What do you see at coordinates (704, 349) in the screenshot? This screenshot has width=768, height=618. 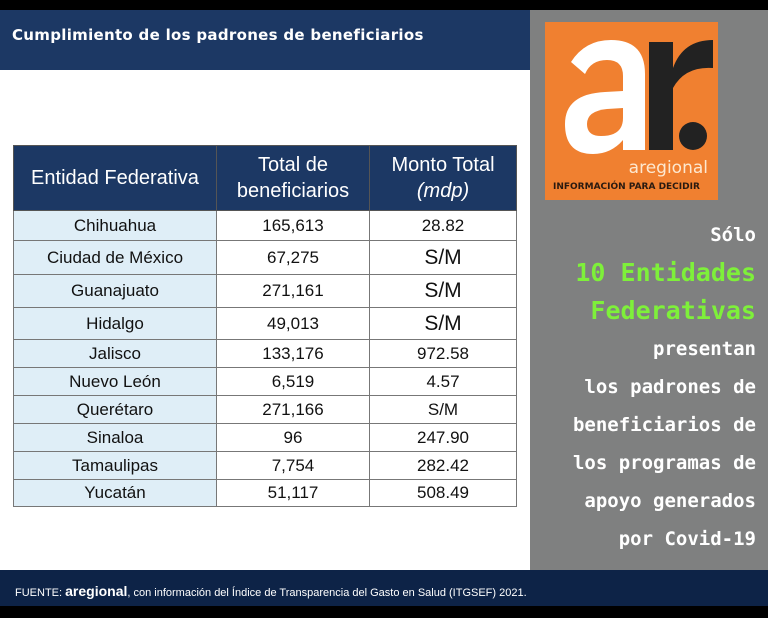 I see `msg-line: presentan` at bounding box center [704, 349].